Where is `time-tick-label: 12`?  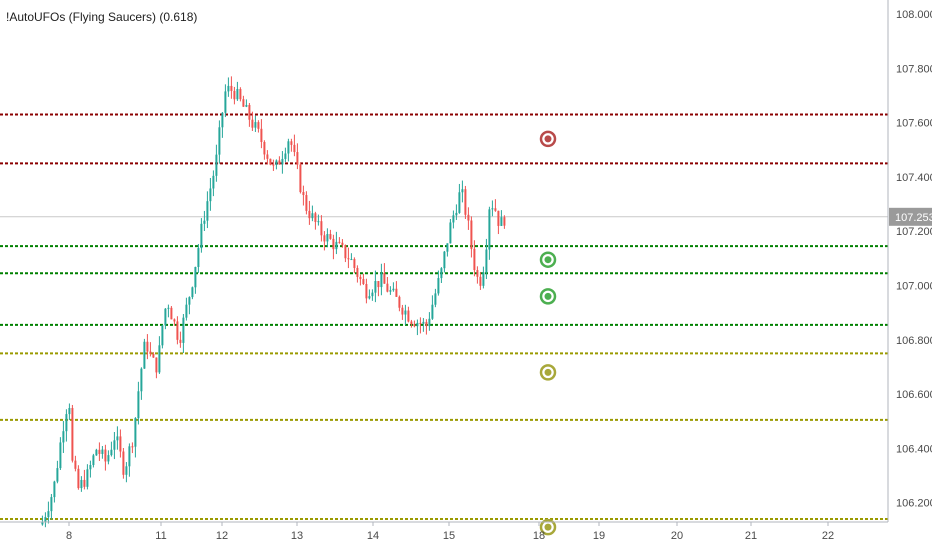
time-tick-label: 12 is located at coordinates (222, 536).